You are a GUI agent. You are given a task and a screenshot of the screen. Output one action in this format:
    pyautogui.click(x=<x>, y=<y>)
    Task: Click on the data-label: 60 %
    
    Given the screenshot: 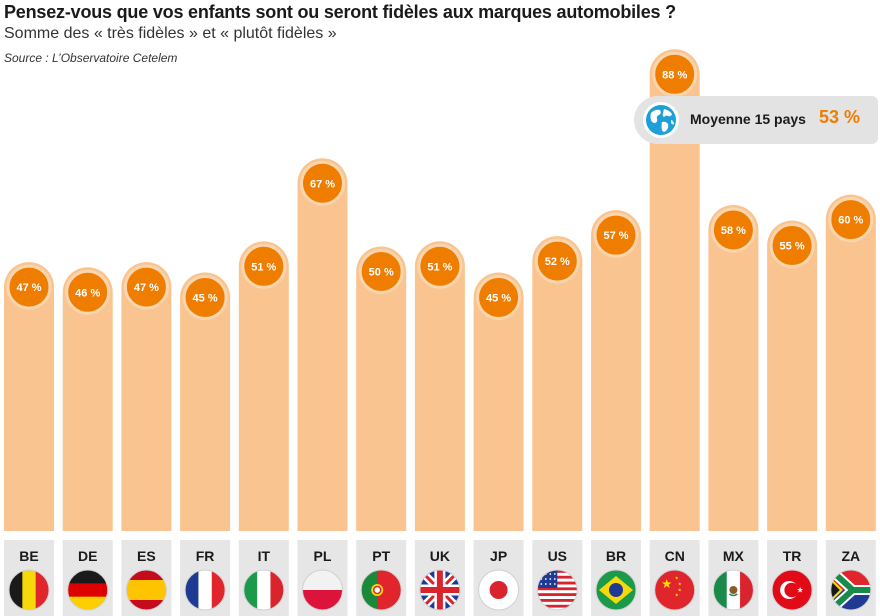 What is the action you would take?
    pyautogui.click(x=850, y=221)
    